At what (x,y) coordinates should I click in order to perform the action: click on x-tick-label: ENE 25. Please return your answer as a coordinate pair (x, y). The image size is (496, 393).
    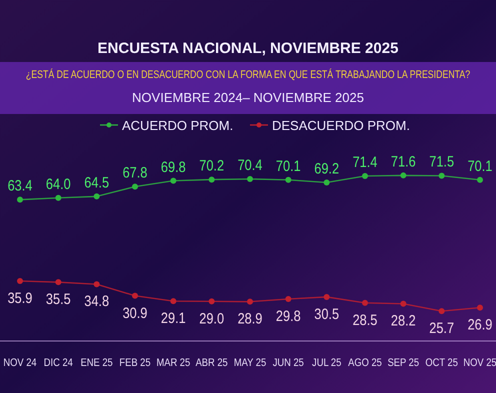
    Looking at the image, I should click on (97, 363).